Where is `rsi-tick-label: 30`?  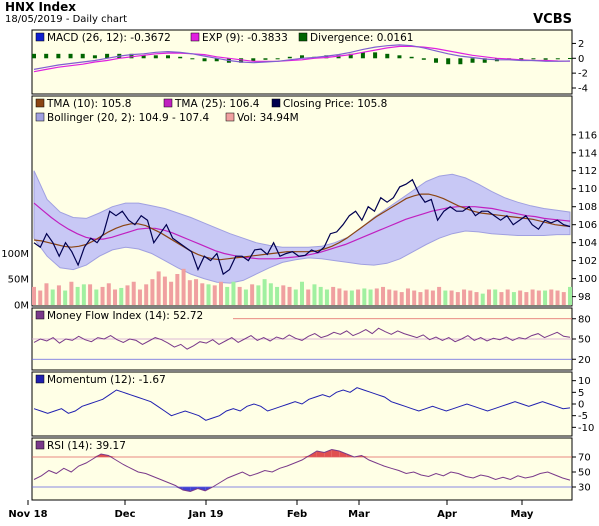
rsi-tick-label: 30 is located at coordinates (584, 488).